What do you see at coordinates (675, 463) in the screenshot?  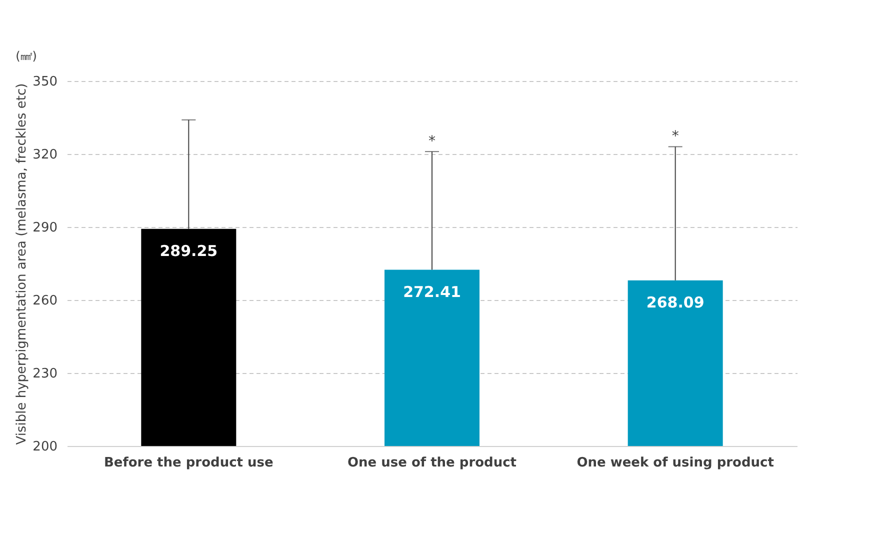 I see `x-tick-label: One week of using product` at bounding box center [675, 463].